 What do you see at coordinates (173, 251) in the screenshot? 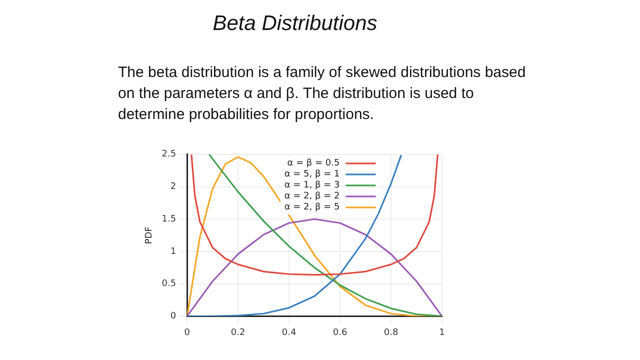
I see `y-tick-label: 1` at bounding box center [173, 251].